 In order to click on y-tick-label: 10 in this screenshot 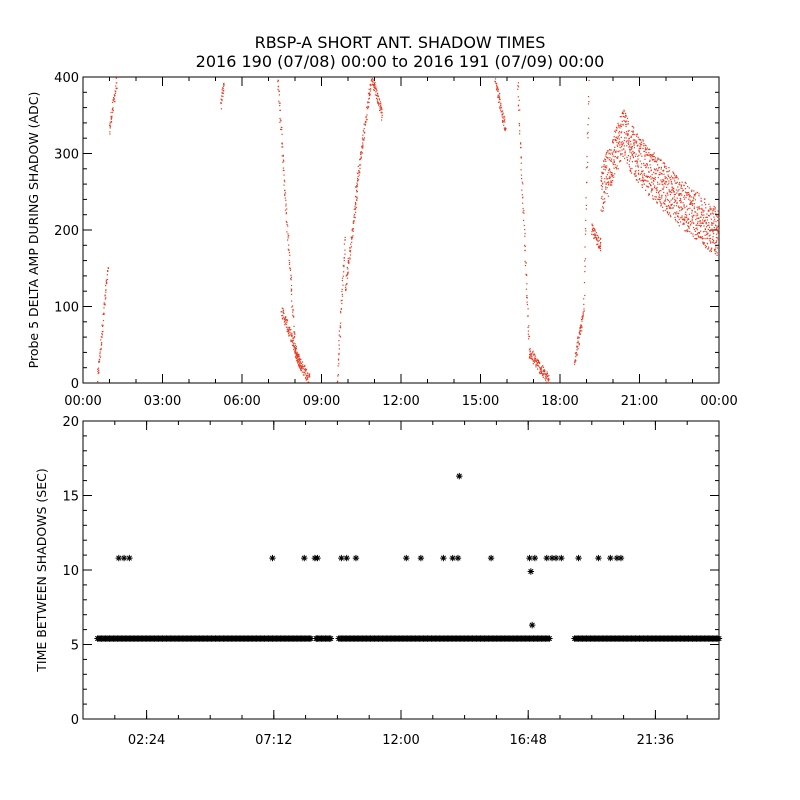, I will do `click(70, 571)`.